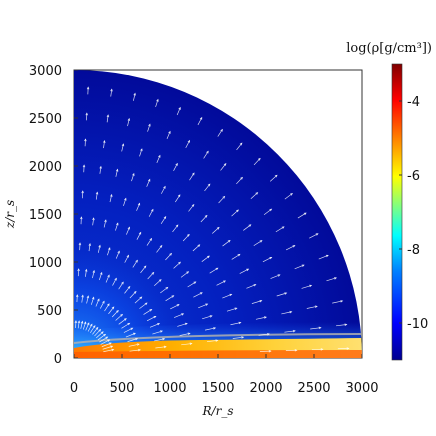  Describe the element at coordinates (45, 71) in the screenshot. I see `y-tick-label: 3000` at that location.